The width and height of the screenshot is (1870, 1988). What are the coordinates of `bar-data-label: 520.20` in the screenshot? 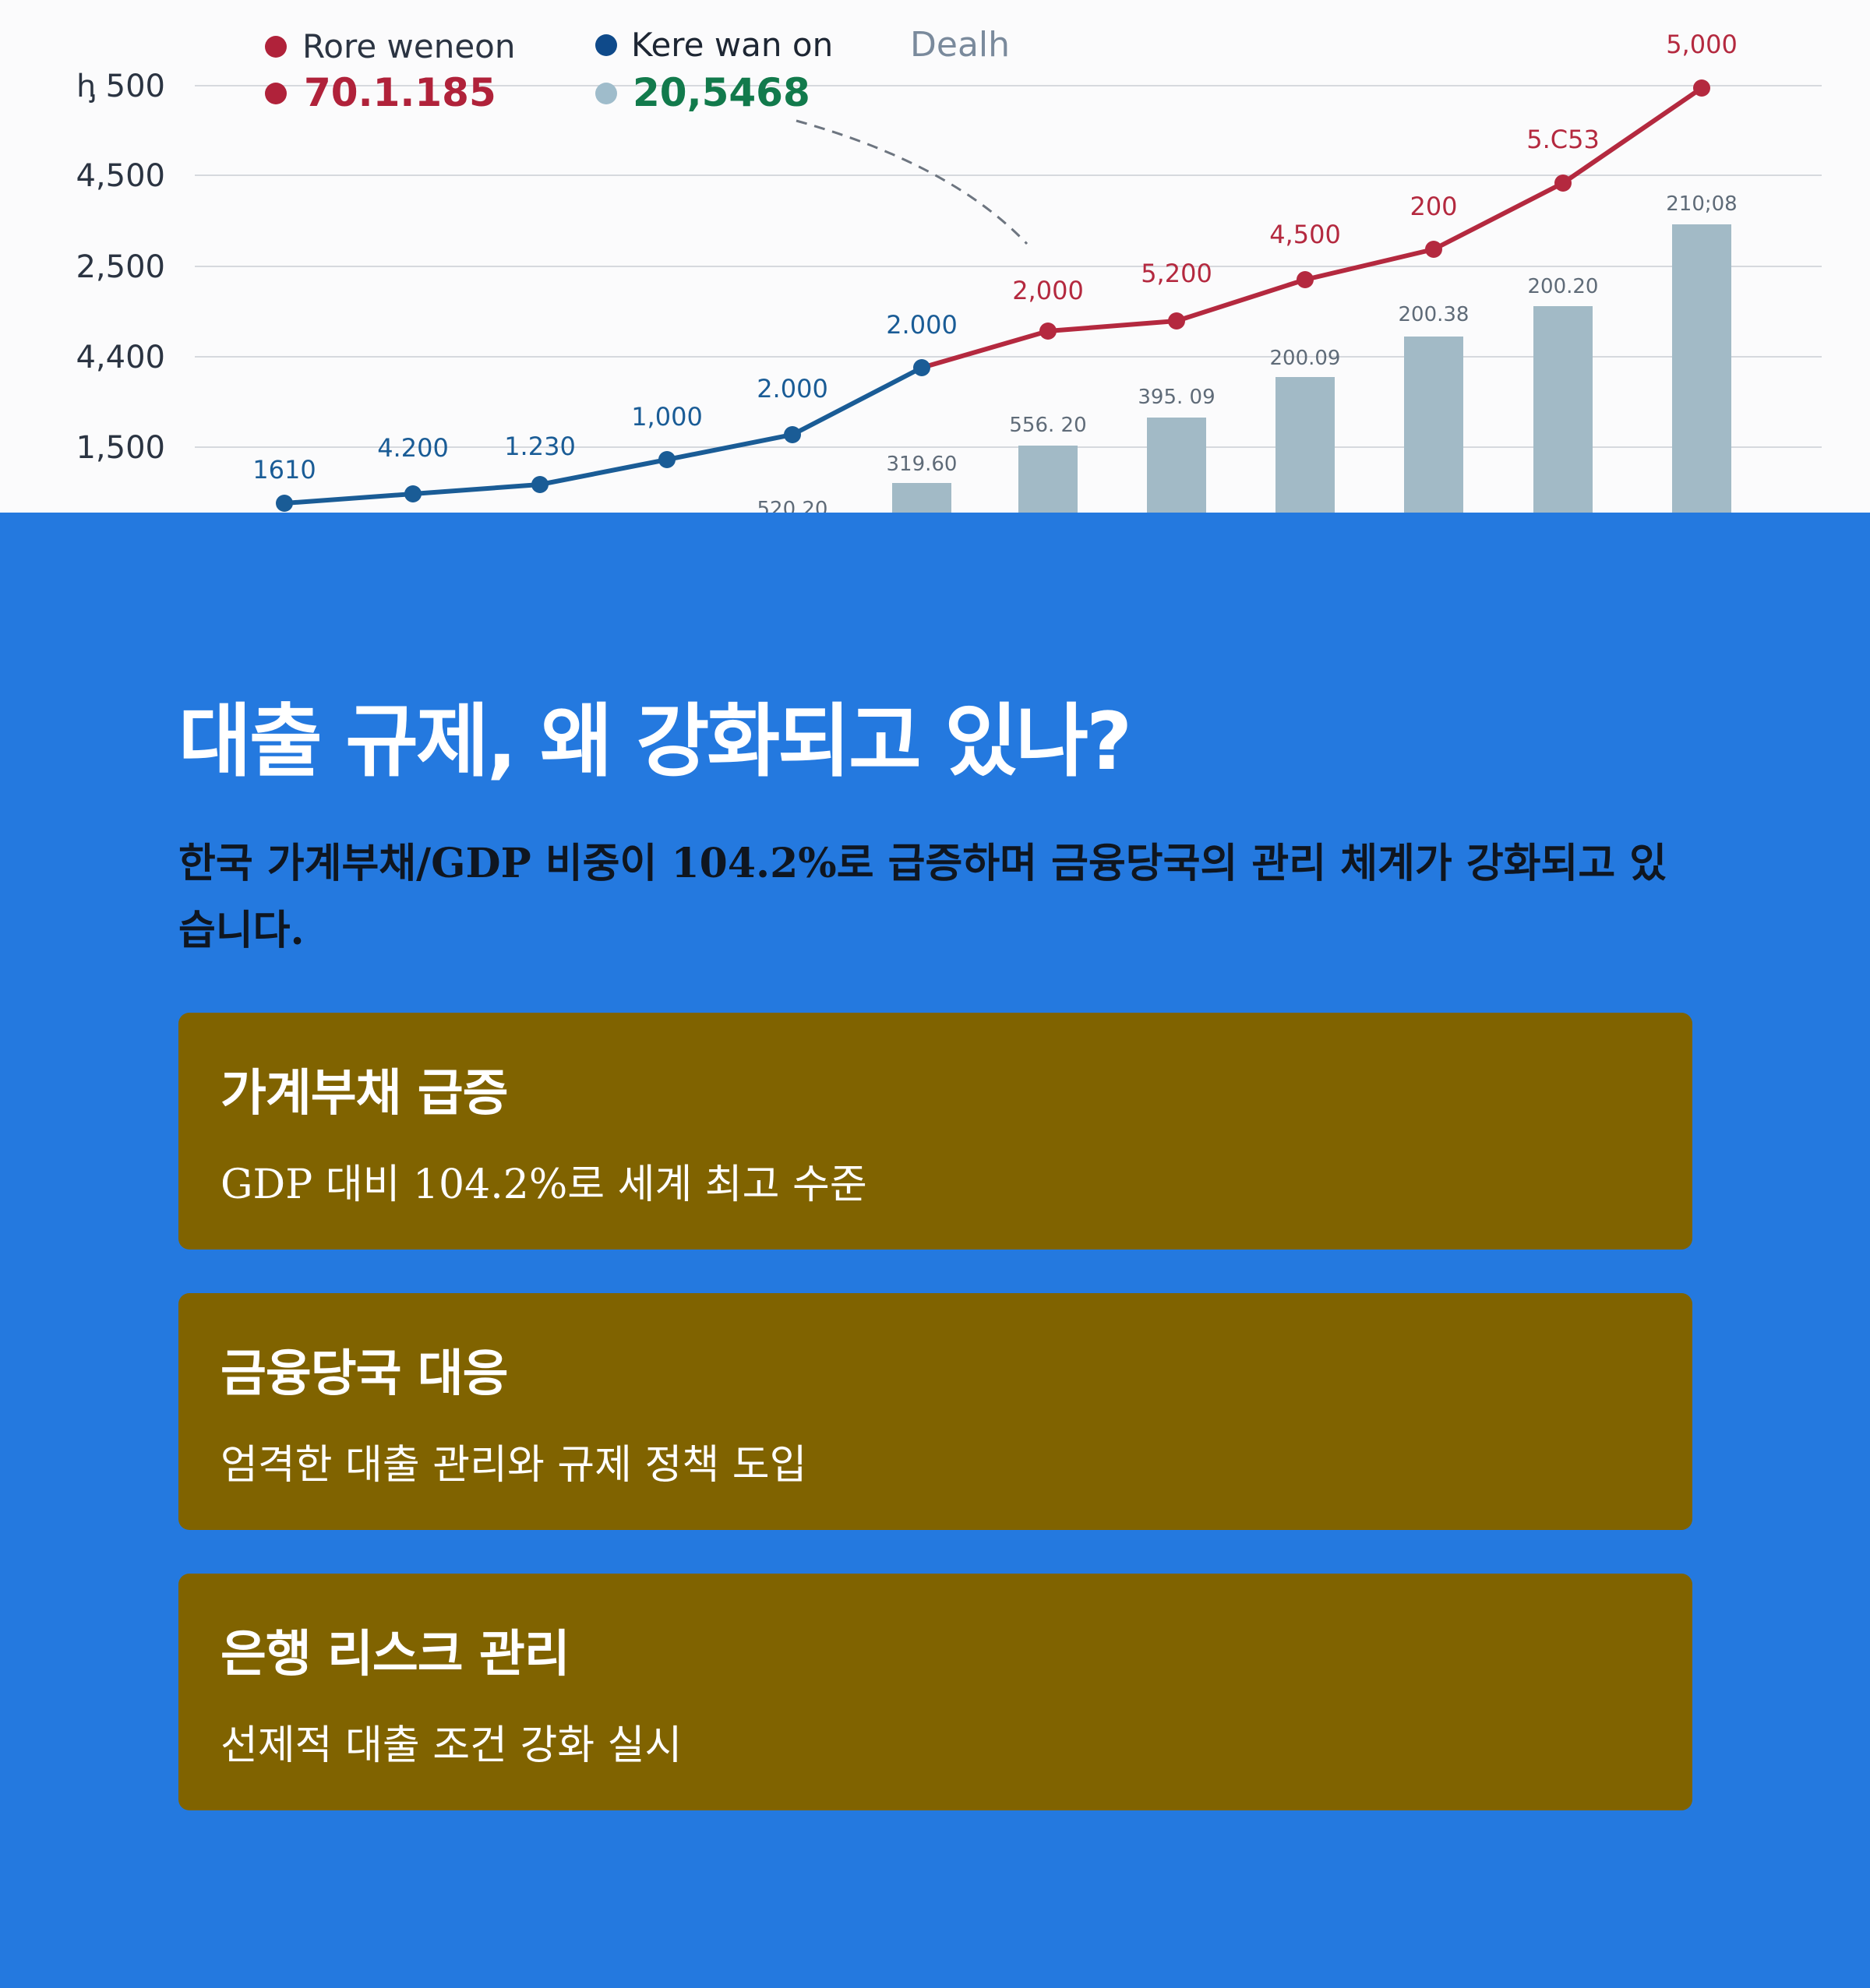 It's located at (792, 505).